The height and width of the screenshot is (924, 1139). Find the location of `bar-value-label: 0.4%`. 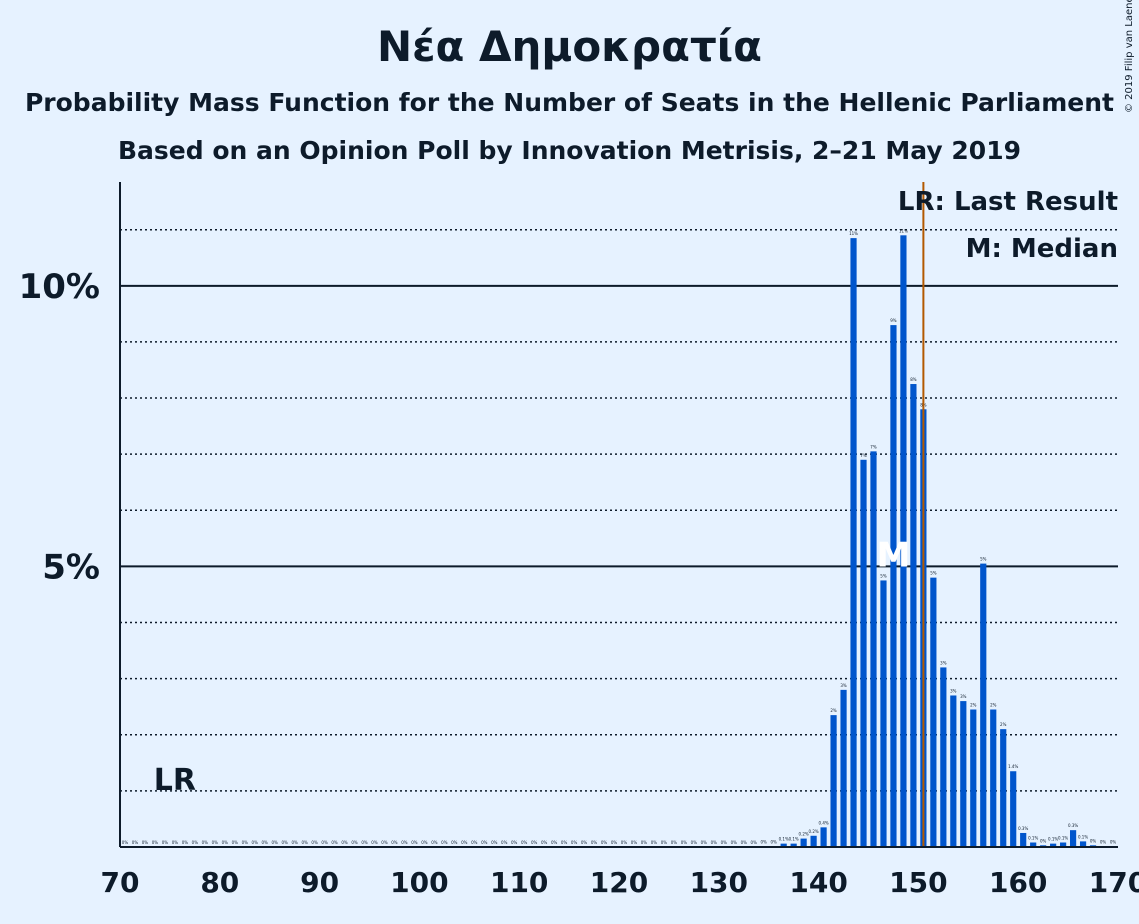

bar-value-label: 0.4% is located at coordinates (824, 822).